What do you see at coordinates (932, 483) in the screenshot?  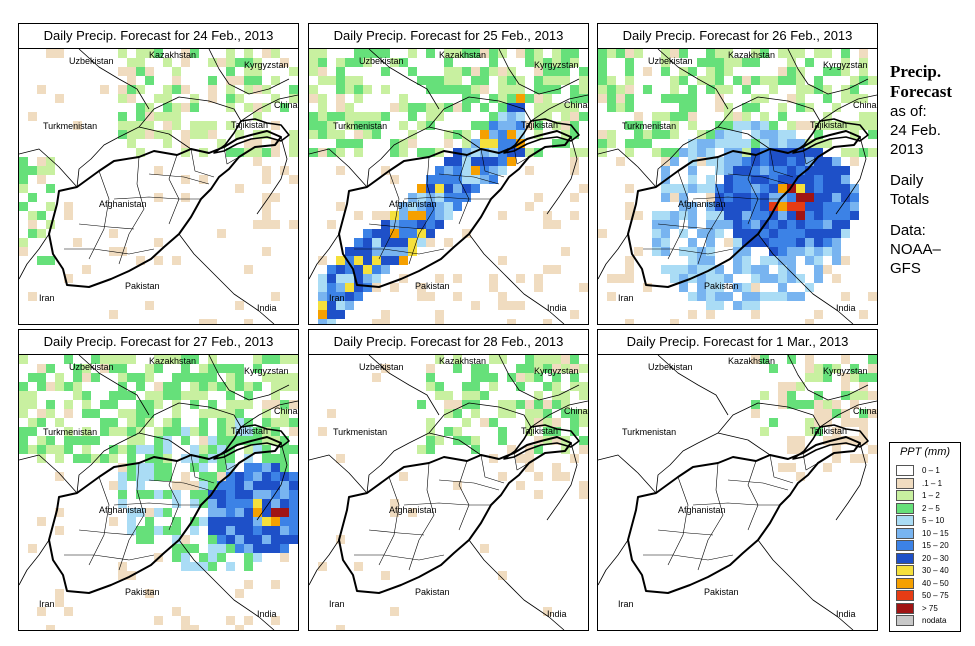 I see `legend-label: .1 – 1` at bounding box center [932, 483].